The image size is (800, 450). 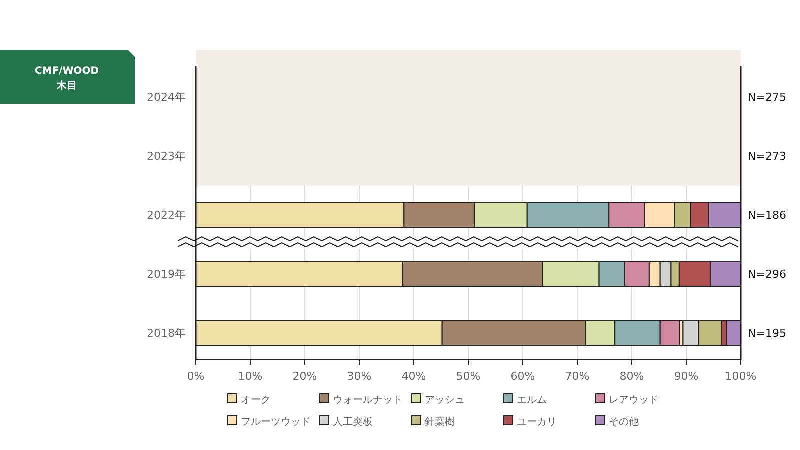 I want to click on y-tick-label: 2024年, so click(x=166, y=97).